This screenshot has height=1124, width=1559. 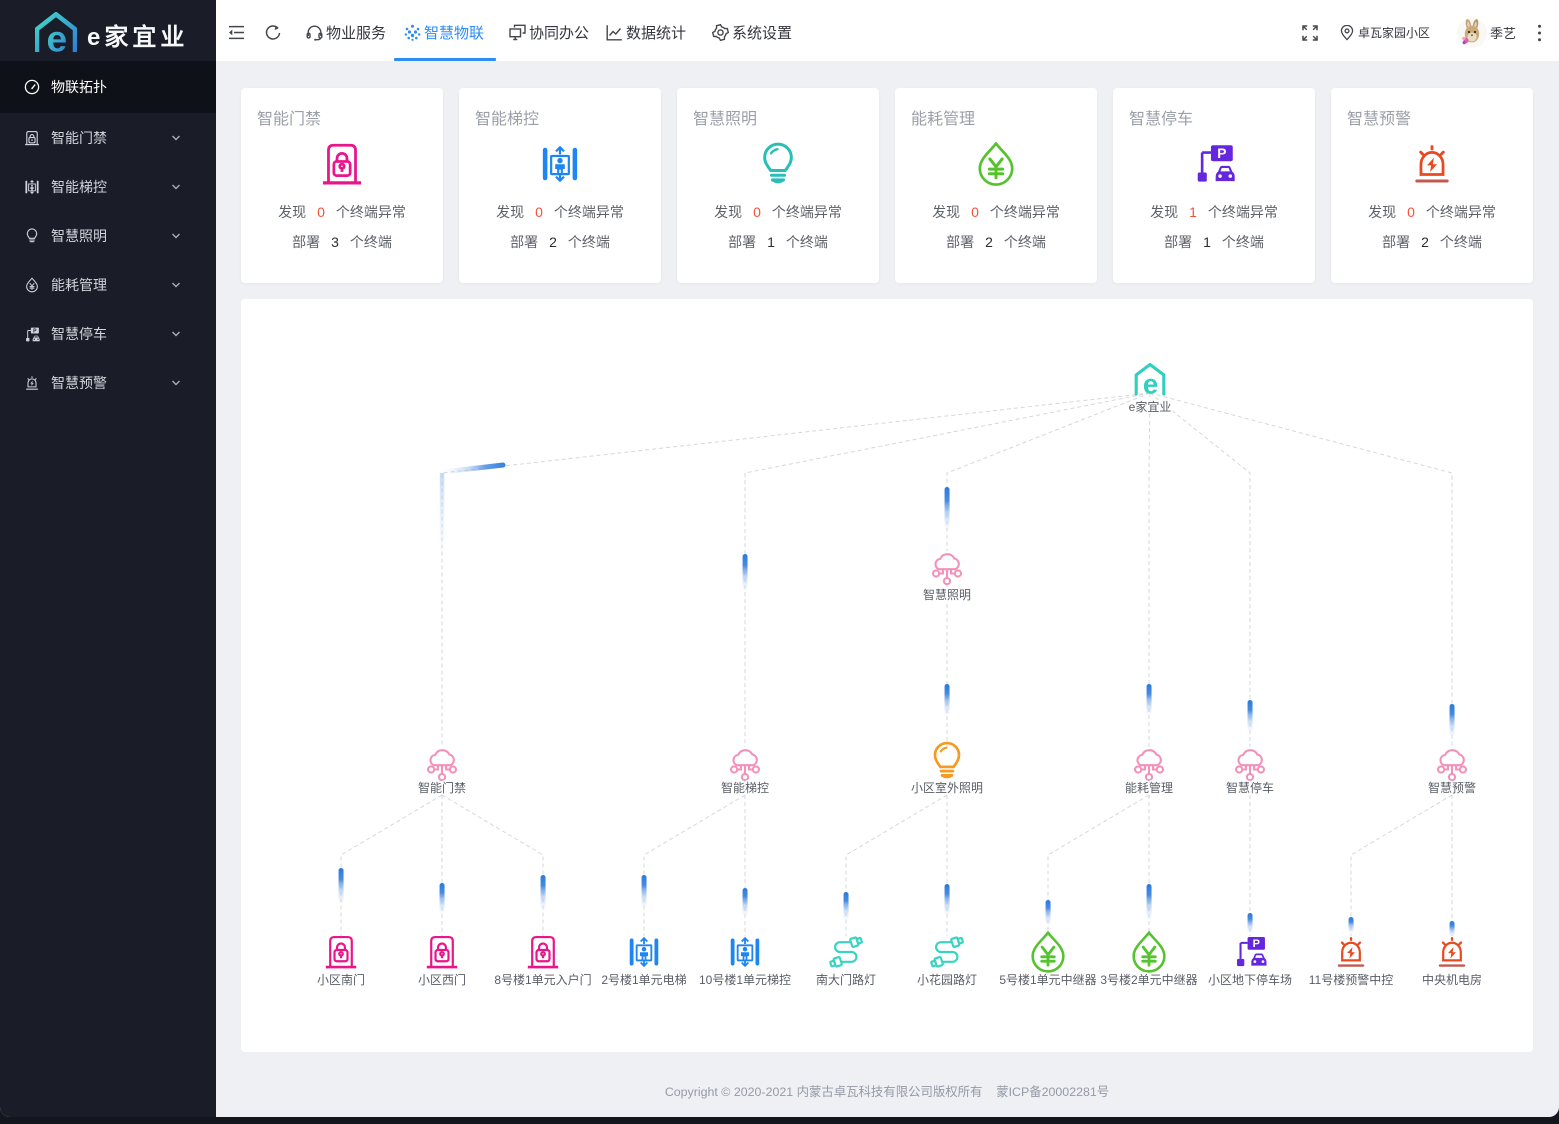 What do you see at coordinates (947, 787) in the screenshot?
I see `svg-text: 小区室外照明` at bounding box center [947, 787].